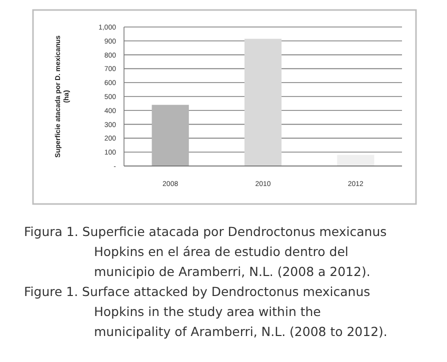 This screenshot has height=362, width=447. Describe the element at coordinates (206, 311) in the screenshot. I see `caption: Figure 1. Surface attacked by Dendroctonus mexicanus Hopkins in the study area within the municipality of Aramberri, N.L. (2008 to 2012).` at that location.